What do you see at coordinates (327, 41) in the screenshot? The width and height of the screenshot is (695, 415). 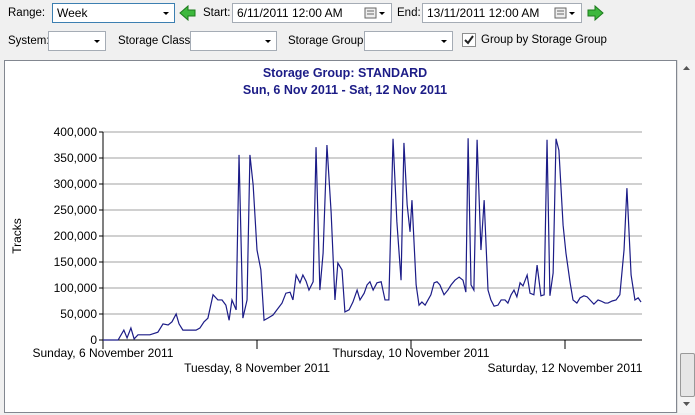 I see `storage-group-label: Storage Group:` at bounding box center [327, 41].